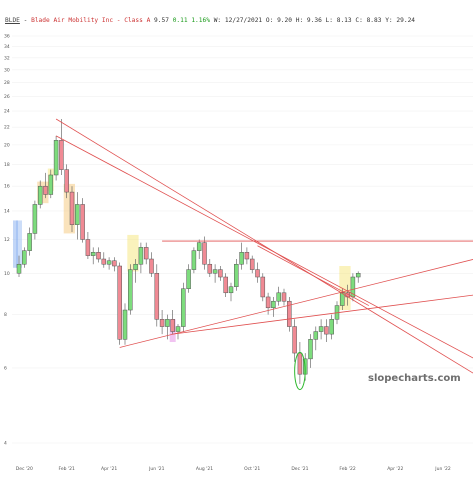 This screenshot has width=473, height=480. What do you see at coordinates (7, 47) in the screenshot?
I see `y-tick-label: 34` at bounding box center [7, 47].